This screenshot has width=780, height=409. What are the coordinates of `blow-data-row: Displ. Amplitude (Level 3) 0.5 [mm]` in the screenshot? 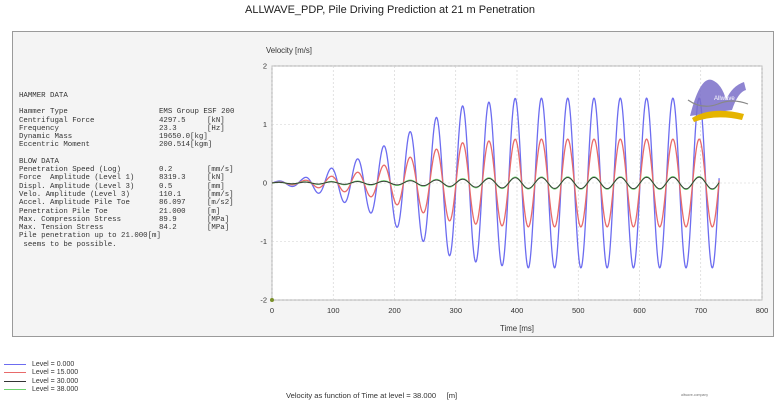 It's located at (133, 187).